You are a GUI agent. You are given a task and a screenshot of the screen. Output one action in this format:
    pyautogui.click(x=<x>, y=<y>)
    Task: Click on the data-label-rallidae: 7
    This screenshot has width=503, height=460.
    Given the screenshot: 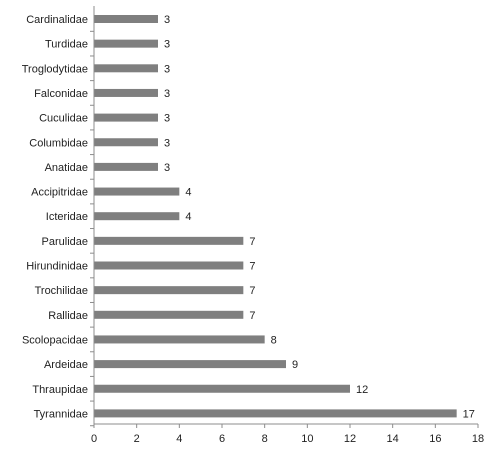 What is the action you would take?
    pyautogui.click(x=252, y=316)
    